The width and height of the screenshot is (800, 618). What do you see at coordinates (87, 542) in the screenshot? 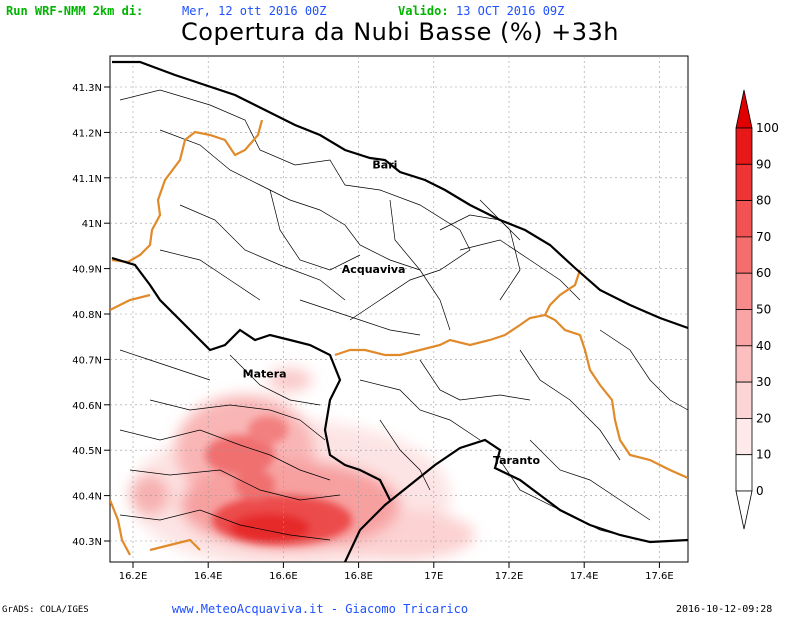
I see `lat-label: 40.3N` at bounding box center [87, 542].